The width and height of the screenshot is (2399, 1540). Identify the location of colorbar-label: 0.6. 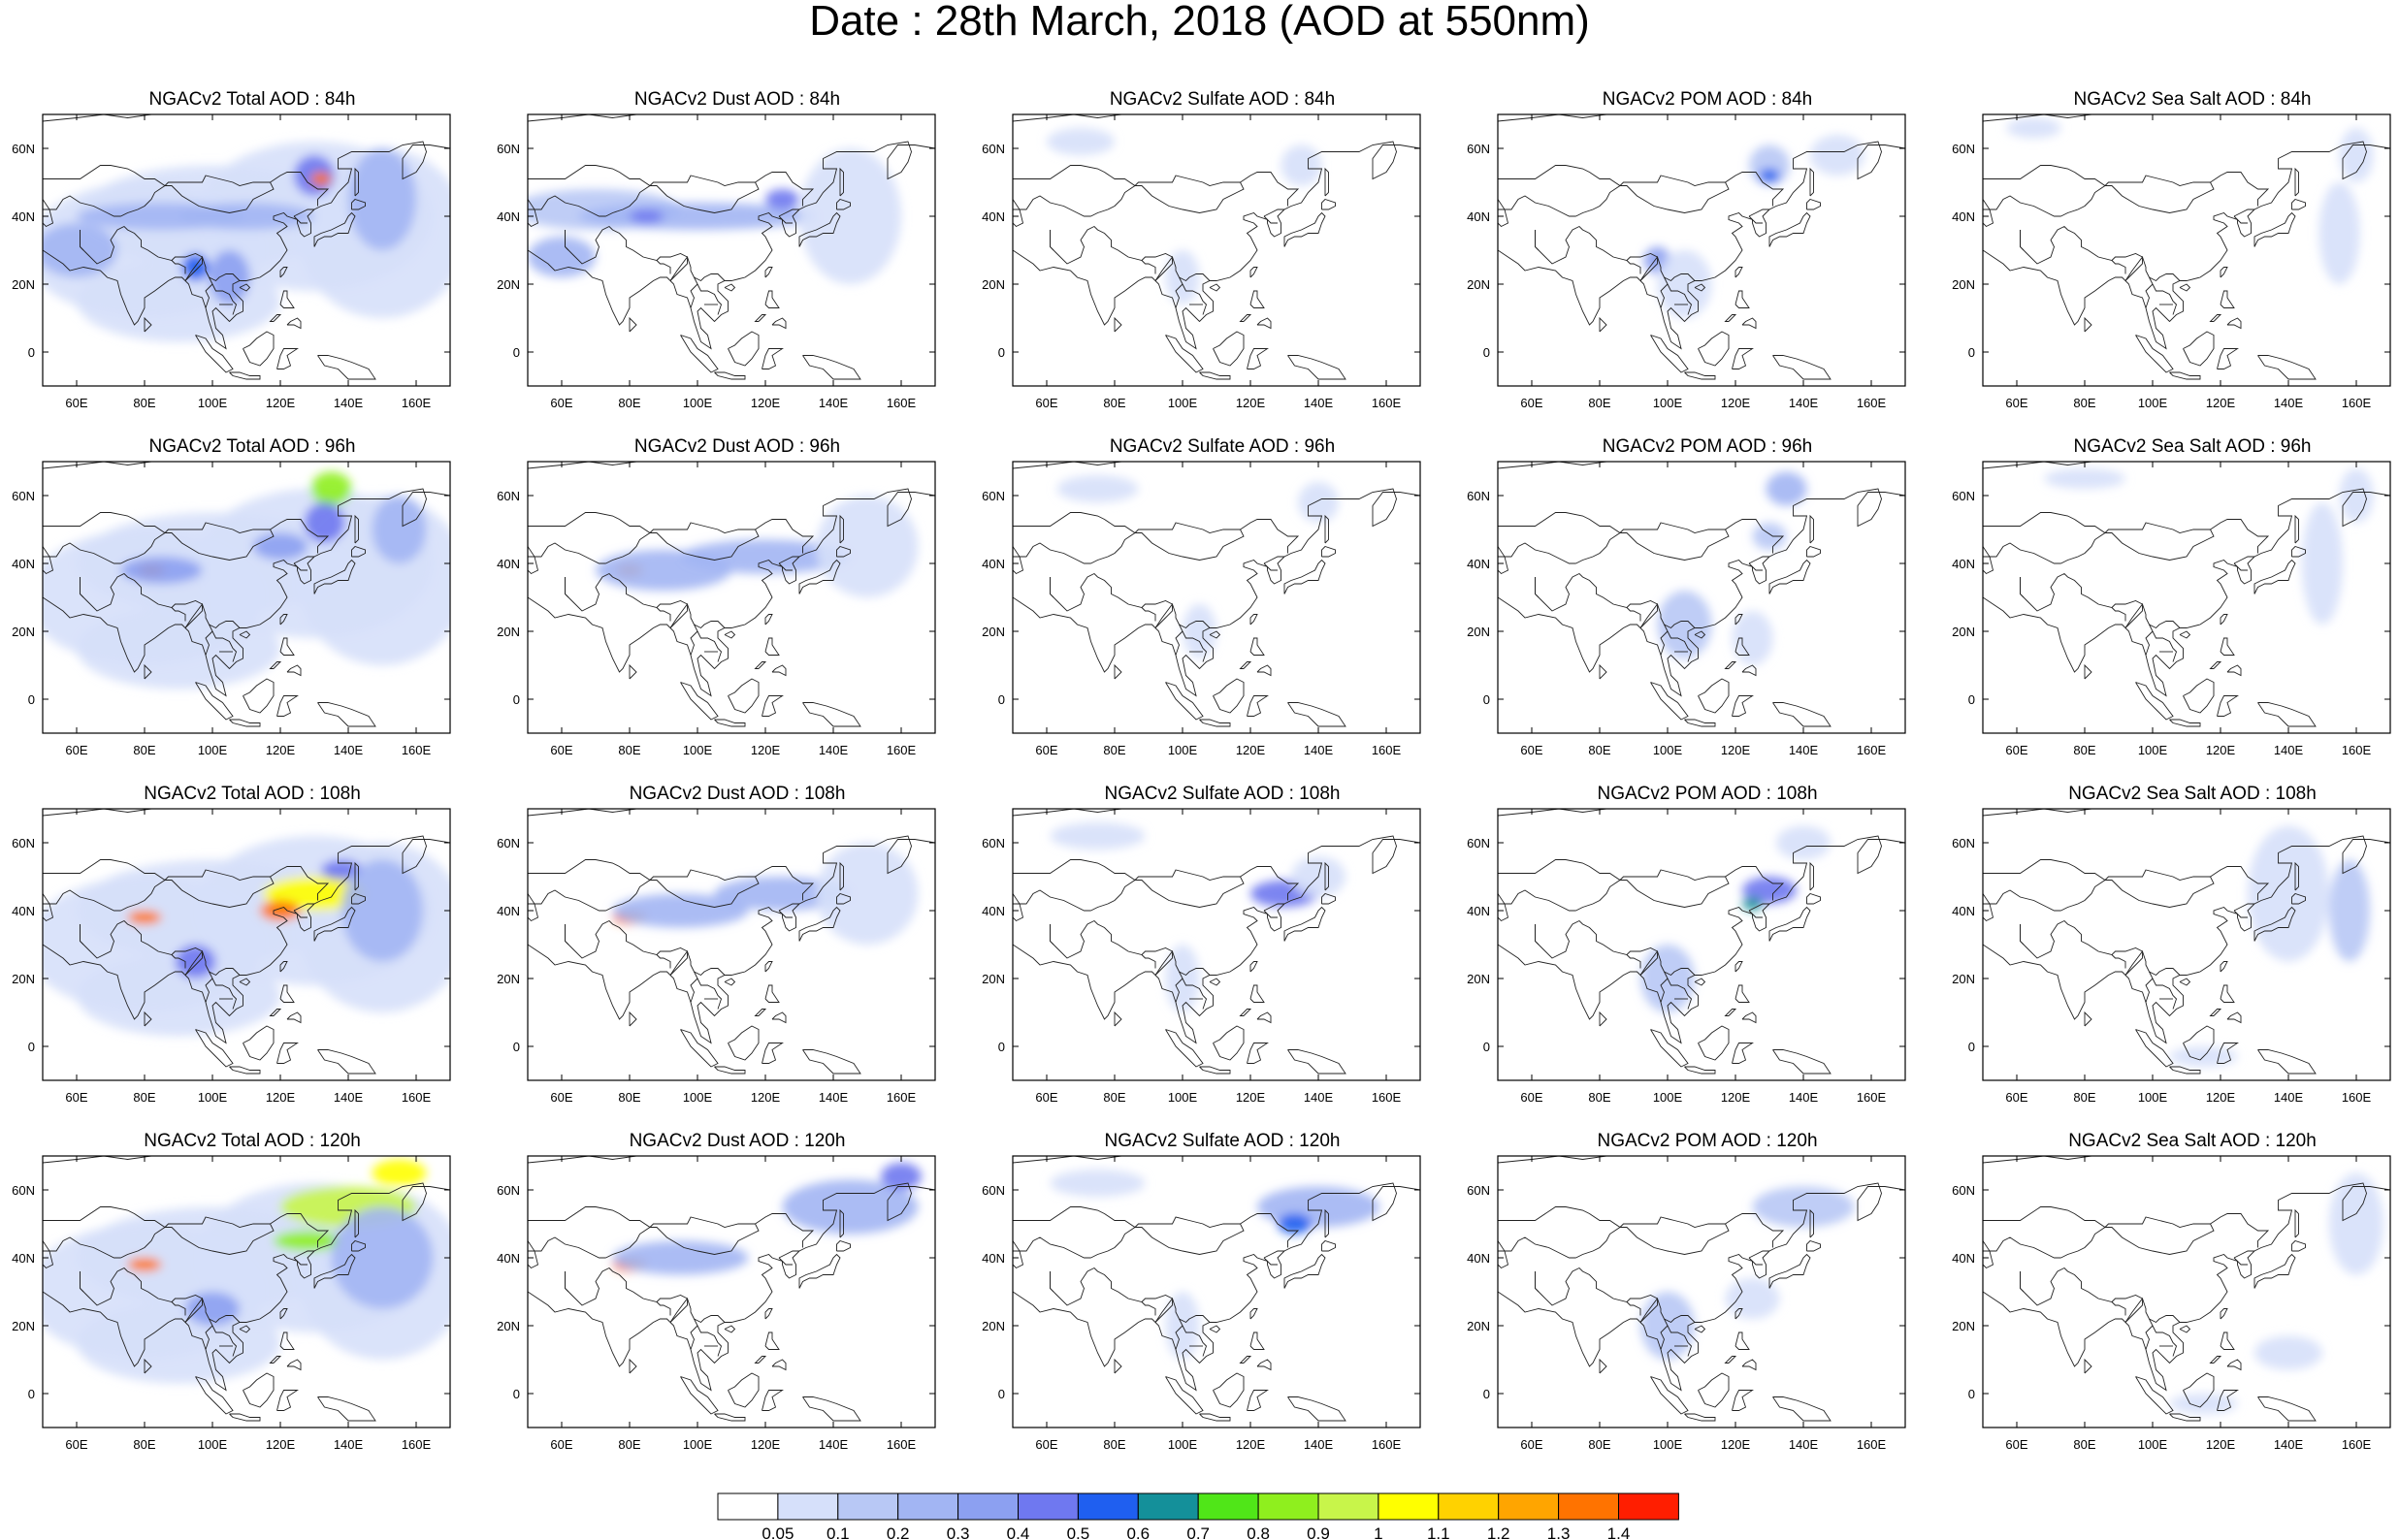
(1138, 1532).